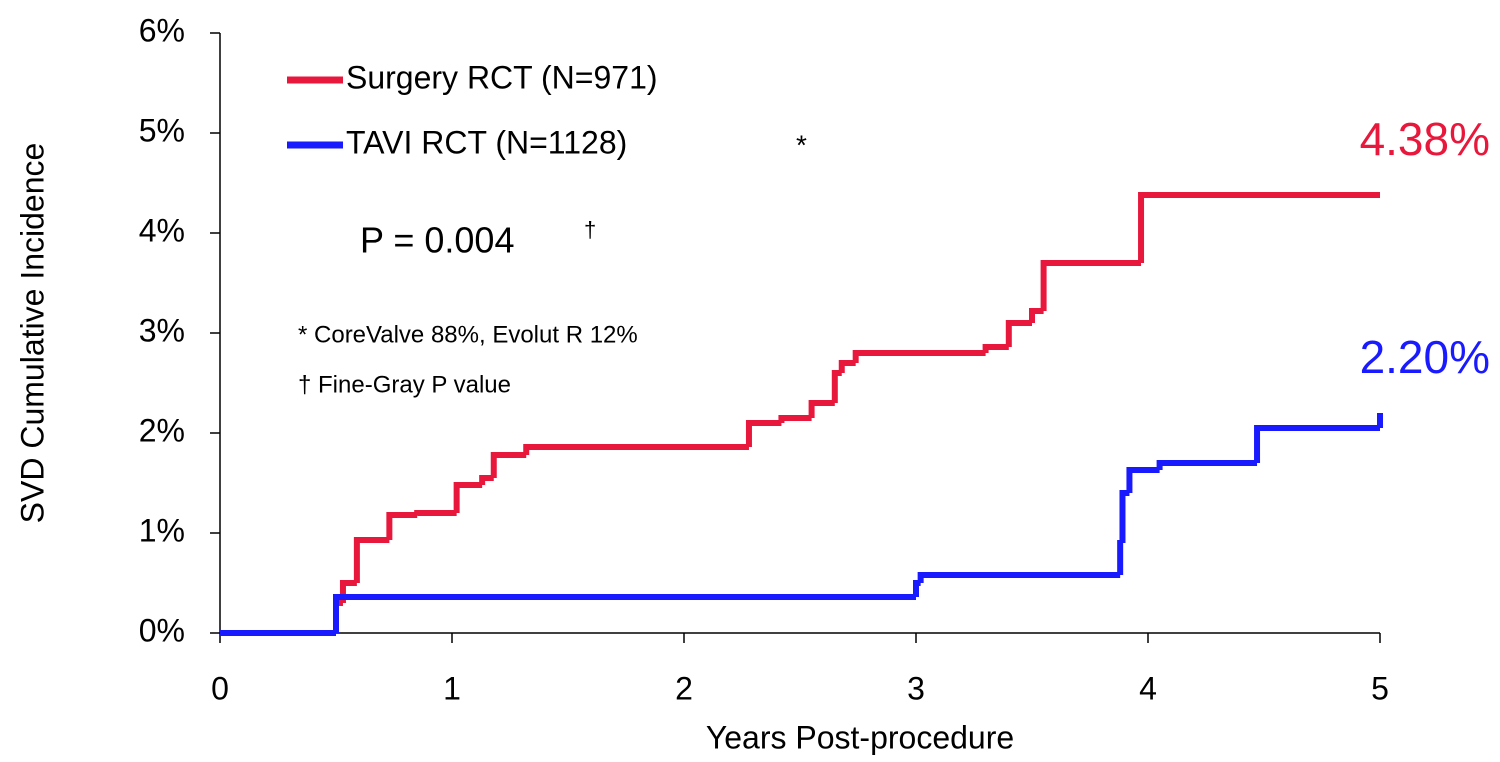 The width and height of the screenshot is (1500, 762). What do you see at coordinates (162, 530) in the screenshot?
I see `y-tick-label: 1%` at bounding box center [162, 530].